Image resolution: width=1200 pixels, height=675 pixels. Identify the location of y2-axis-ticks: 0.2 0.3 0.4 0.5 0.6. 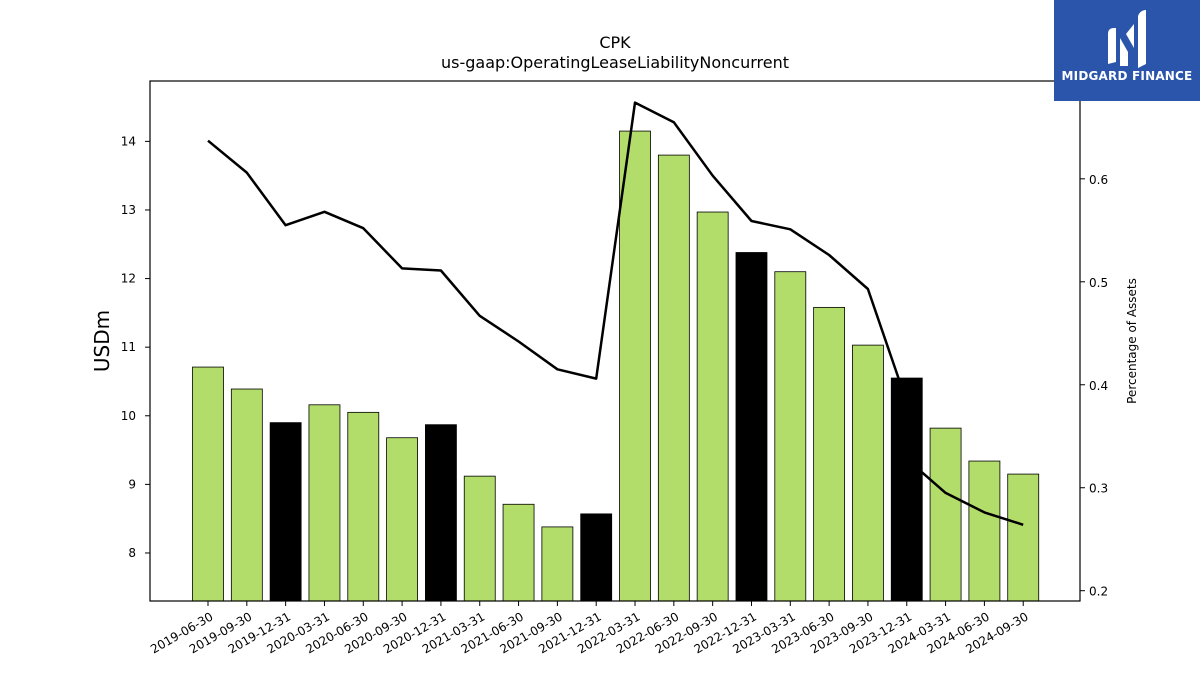
(1094, 386).